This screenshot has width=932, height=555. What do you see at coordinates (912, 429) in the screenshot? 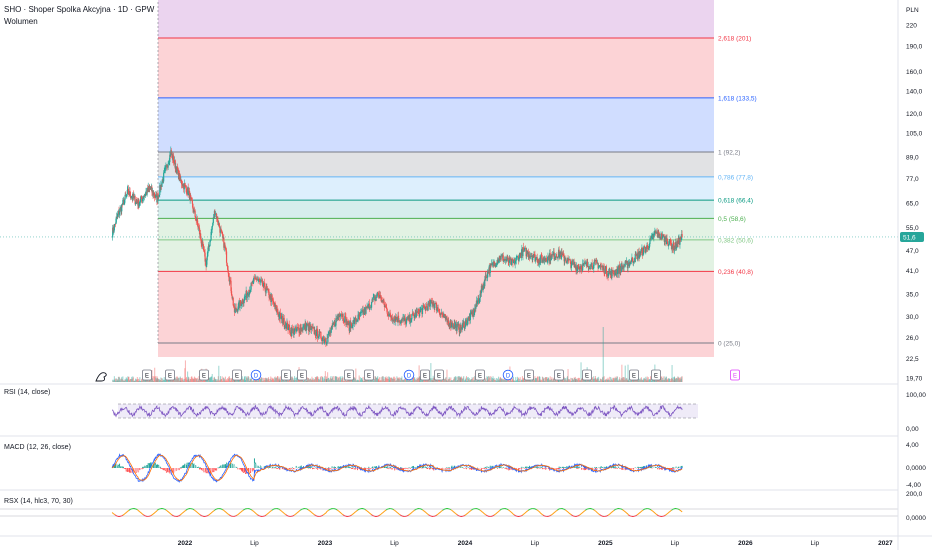
I see `rsi-tick-label: 0,00` at bounding box center [912, 429].